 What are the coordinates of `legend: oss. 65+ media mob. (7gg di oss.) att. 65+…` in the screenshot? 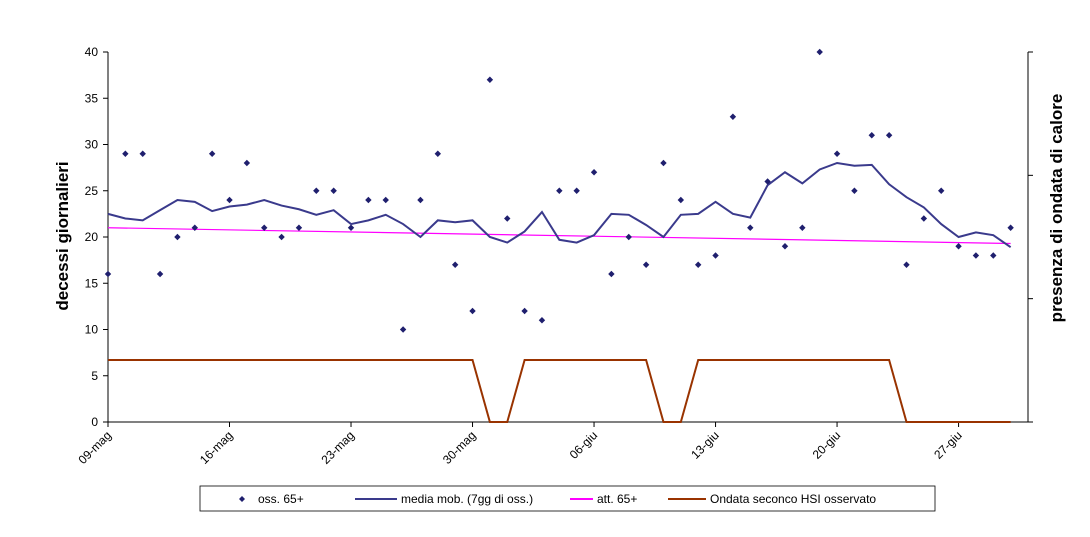 It's located at (567, 498).